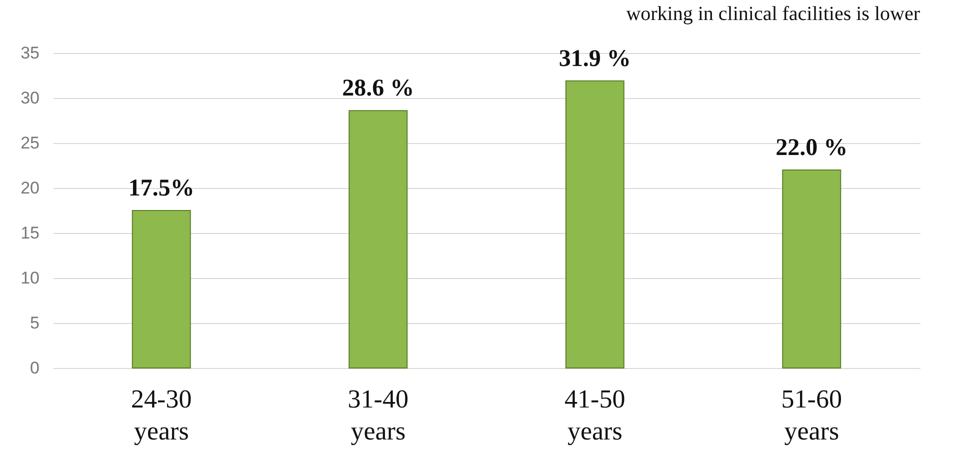  Describe the element at coordinates (30, 98) in the screenshot. I see `y-tick-label: 30` at that location.